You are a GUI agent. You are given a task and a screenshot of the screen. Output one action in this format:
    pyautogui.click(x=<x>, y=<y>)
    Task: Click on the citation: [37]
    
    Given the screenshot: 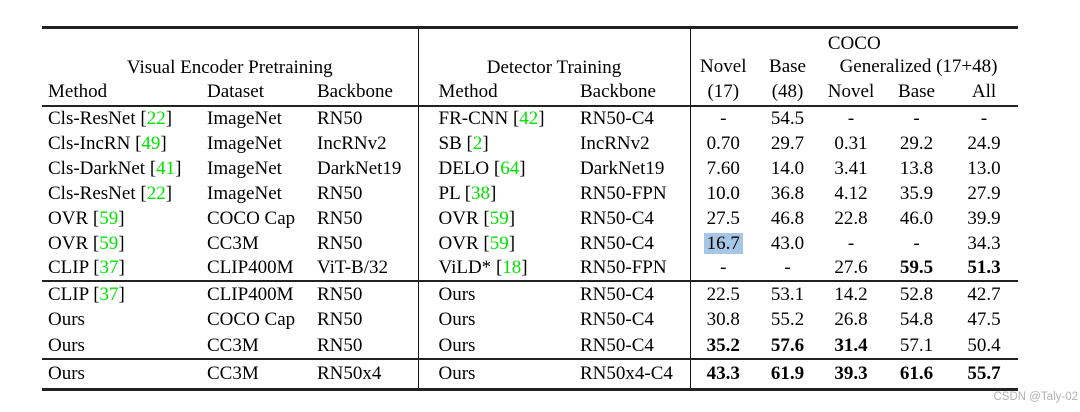 What is the action you would take?
    pyautogui.click(x=106, y=294)
    